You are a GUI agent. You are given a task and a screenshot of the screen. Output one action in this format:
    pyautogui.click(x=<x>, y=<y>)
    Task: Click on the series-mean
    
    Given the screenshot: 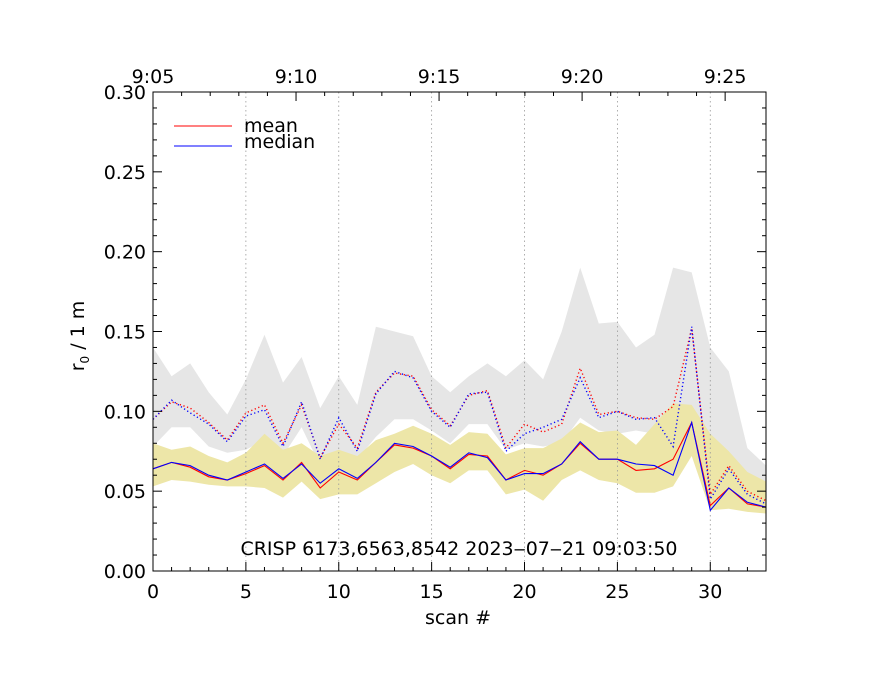 What is the action you would take?
    pyautogui.click(x=459, y=464)
    